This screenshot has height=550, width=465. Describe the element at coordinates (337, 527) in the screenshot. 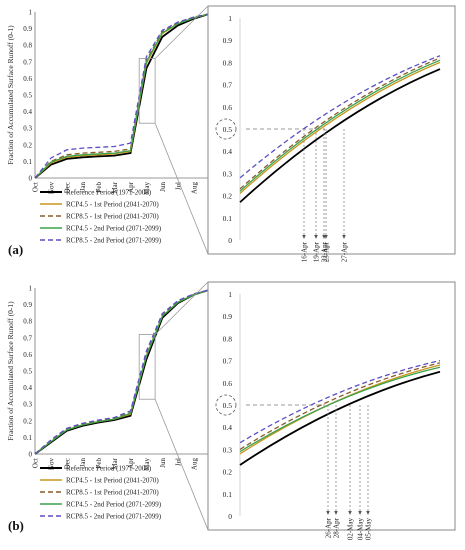

I see `crossing-date-label: 28-Apr` at that location.